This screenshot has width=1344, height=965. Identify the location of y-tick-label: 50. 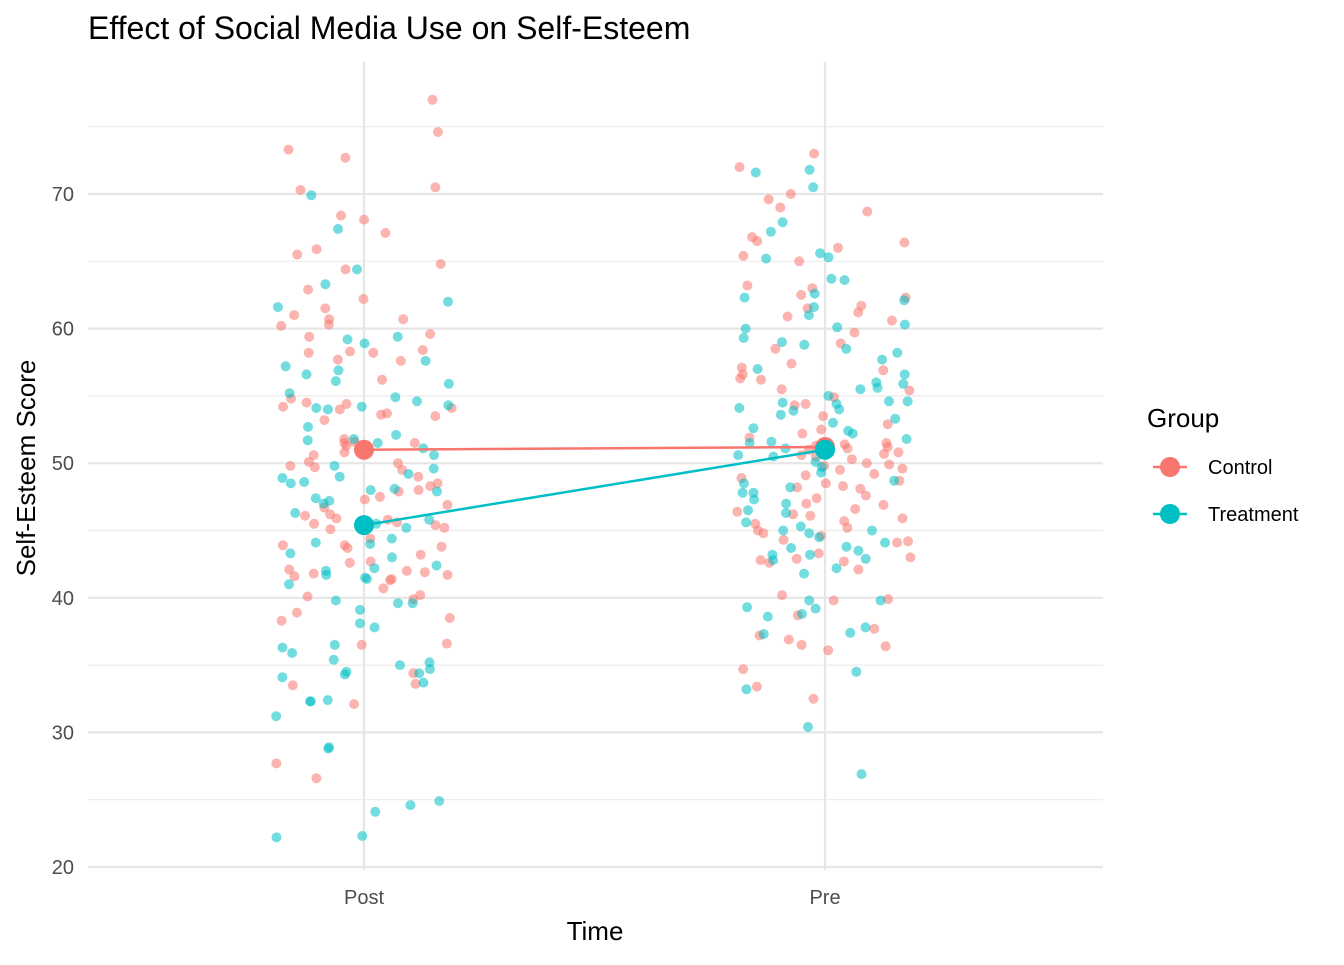
(63, 464).